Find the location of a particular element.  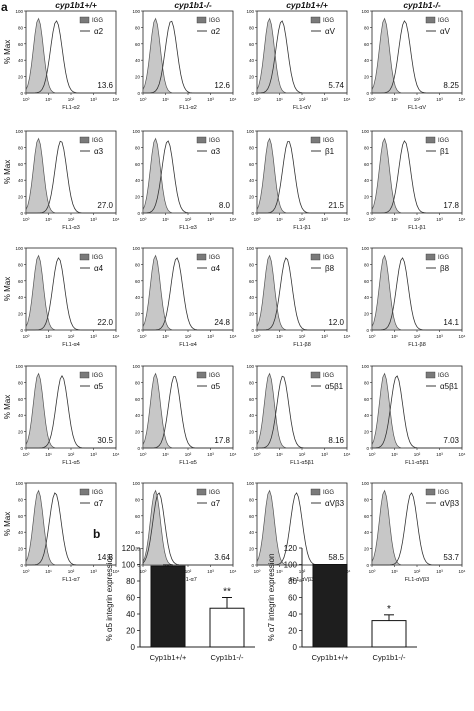

legend-sample-label: α4 is located at coordinates (99, 268).